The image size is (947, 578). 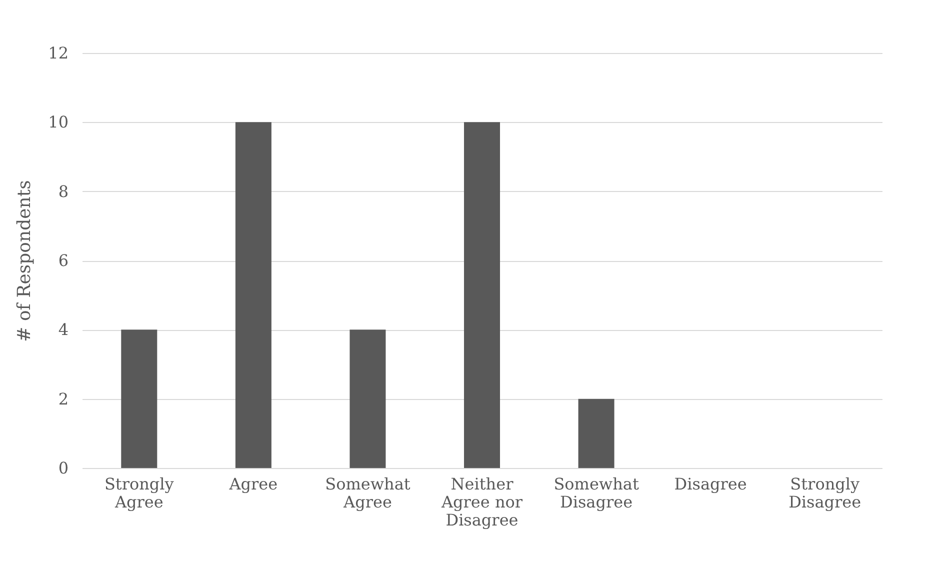 What do you see at coordinates (710, 484) in the screenshot?
I see `x-tick-label: Disagree` at bounding box center [710, 484].